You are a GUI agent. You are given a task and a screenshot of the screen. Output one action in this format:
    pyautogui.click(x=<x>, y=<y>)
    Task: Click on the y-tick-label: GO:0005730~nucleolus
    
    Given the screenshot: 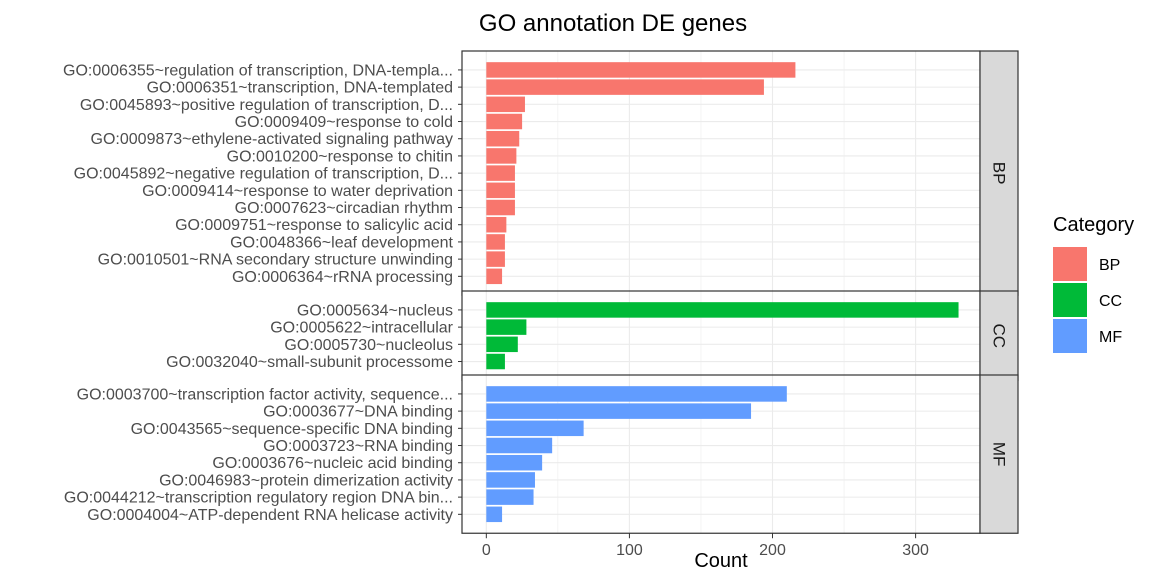 What is the action you would take?
    pyautogui.click(x=368, y=345)
    